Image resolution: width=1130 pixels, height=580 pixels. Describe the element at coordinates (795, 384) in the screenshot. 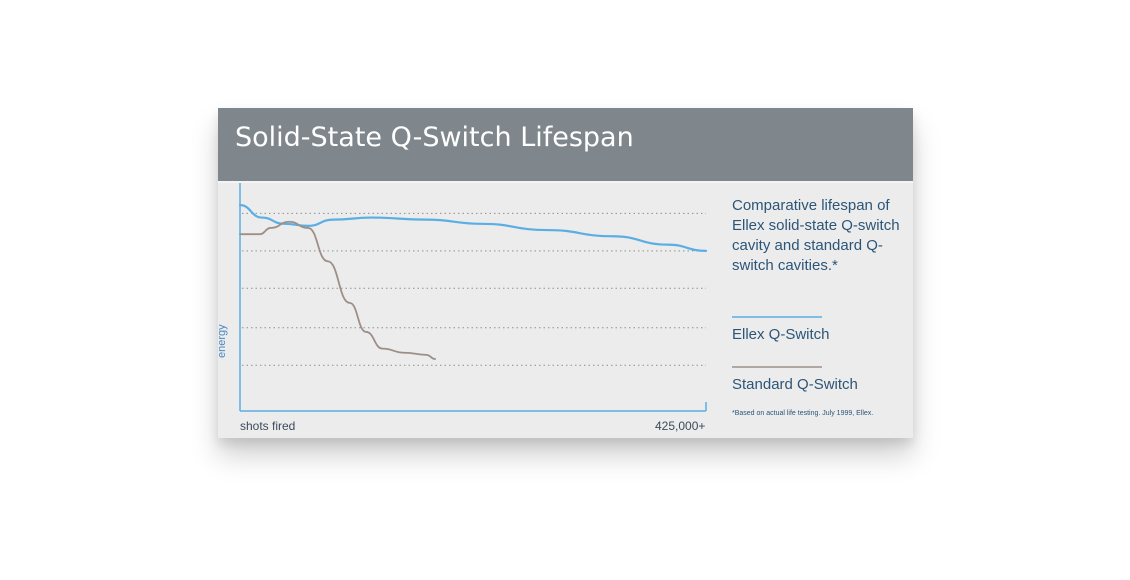

I see `legend-label-standard: Standard Q-Switch` at that location.